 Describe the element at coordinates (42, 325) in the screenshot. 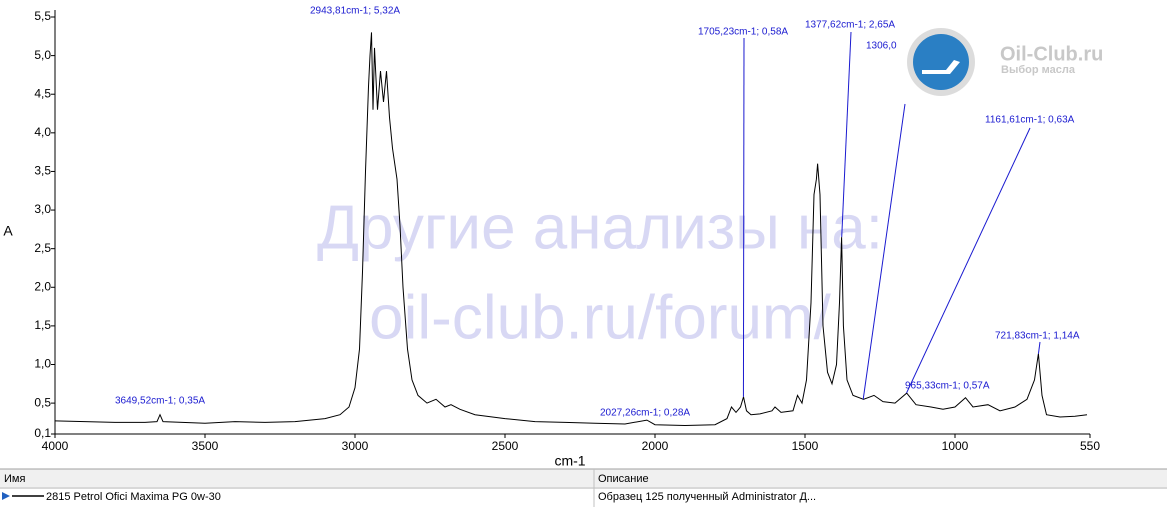

I see `y-tick-label: 1,5` at that location.